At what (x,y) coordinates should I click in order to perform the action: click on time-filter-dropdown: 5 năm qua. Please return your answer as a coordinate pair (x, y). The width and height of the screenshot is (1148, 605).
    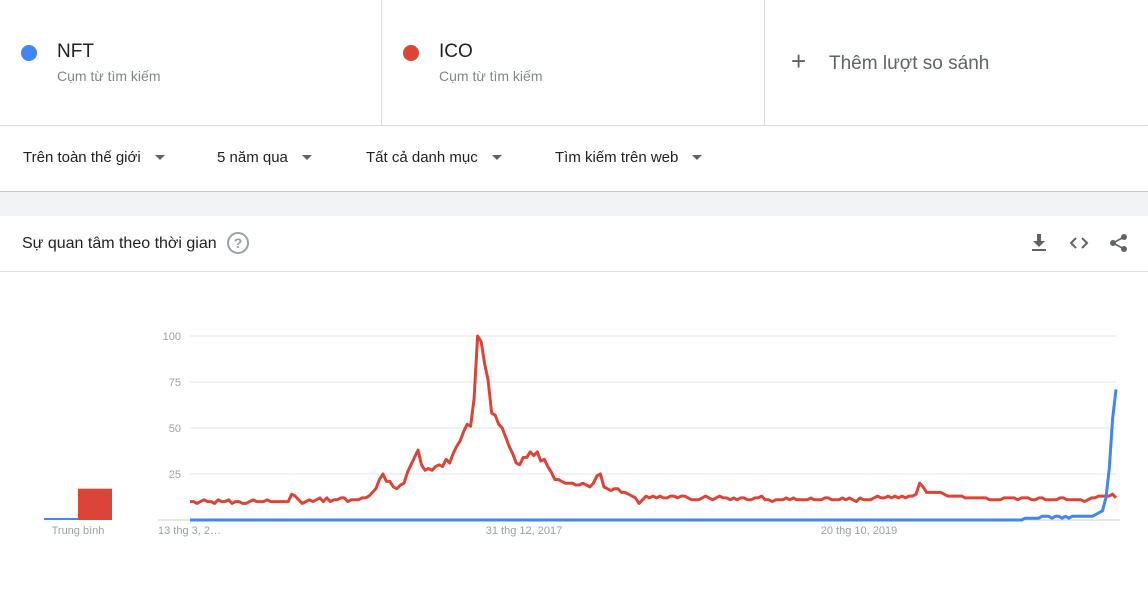
    Looking at the image, I should click on (264, 157).